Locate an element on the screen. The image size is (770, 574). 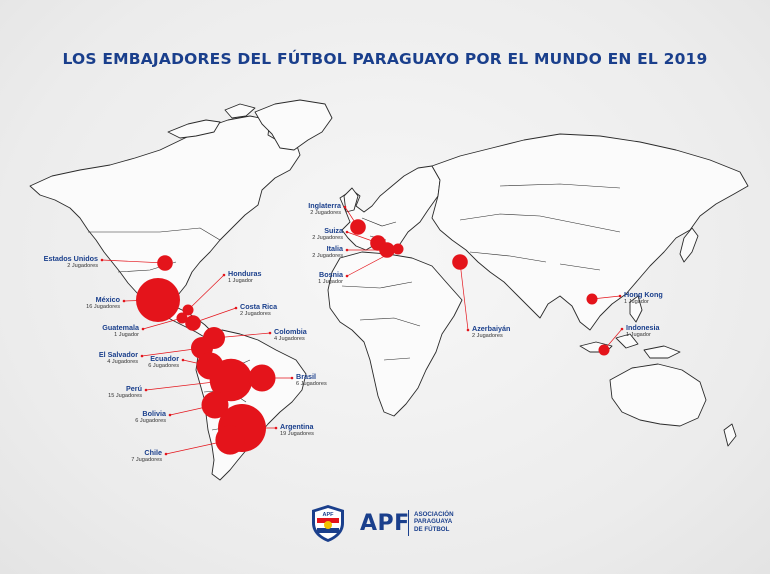
apf-full-name: ASOCIACIÓN PARAGUAYA DE FÚTBOL is located at coordinates (434, 522).